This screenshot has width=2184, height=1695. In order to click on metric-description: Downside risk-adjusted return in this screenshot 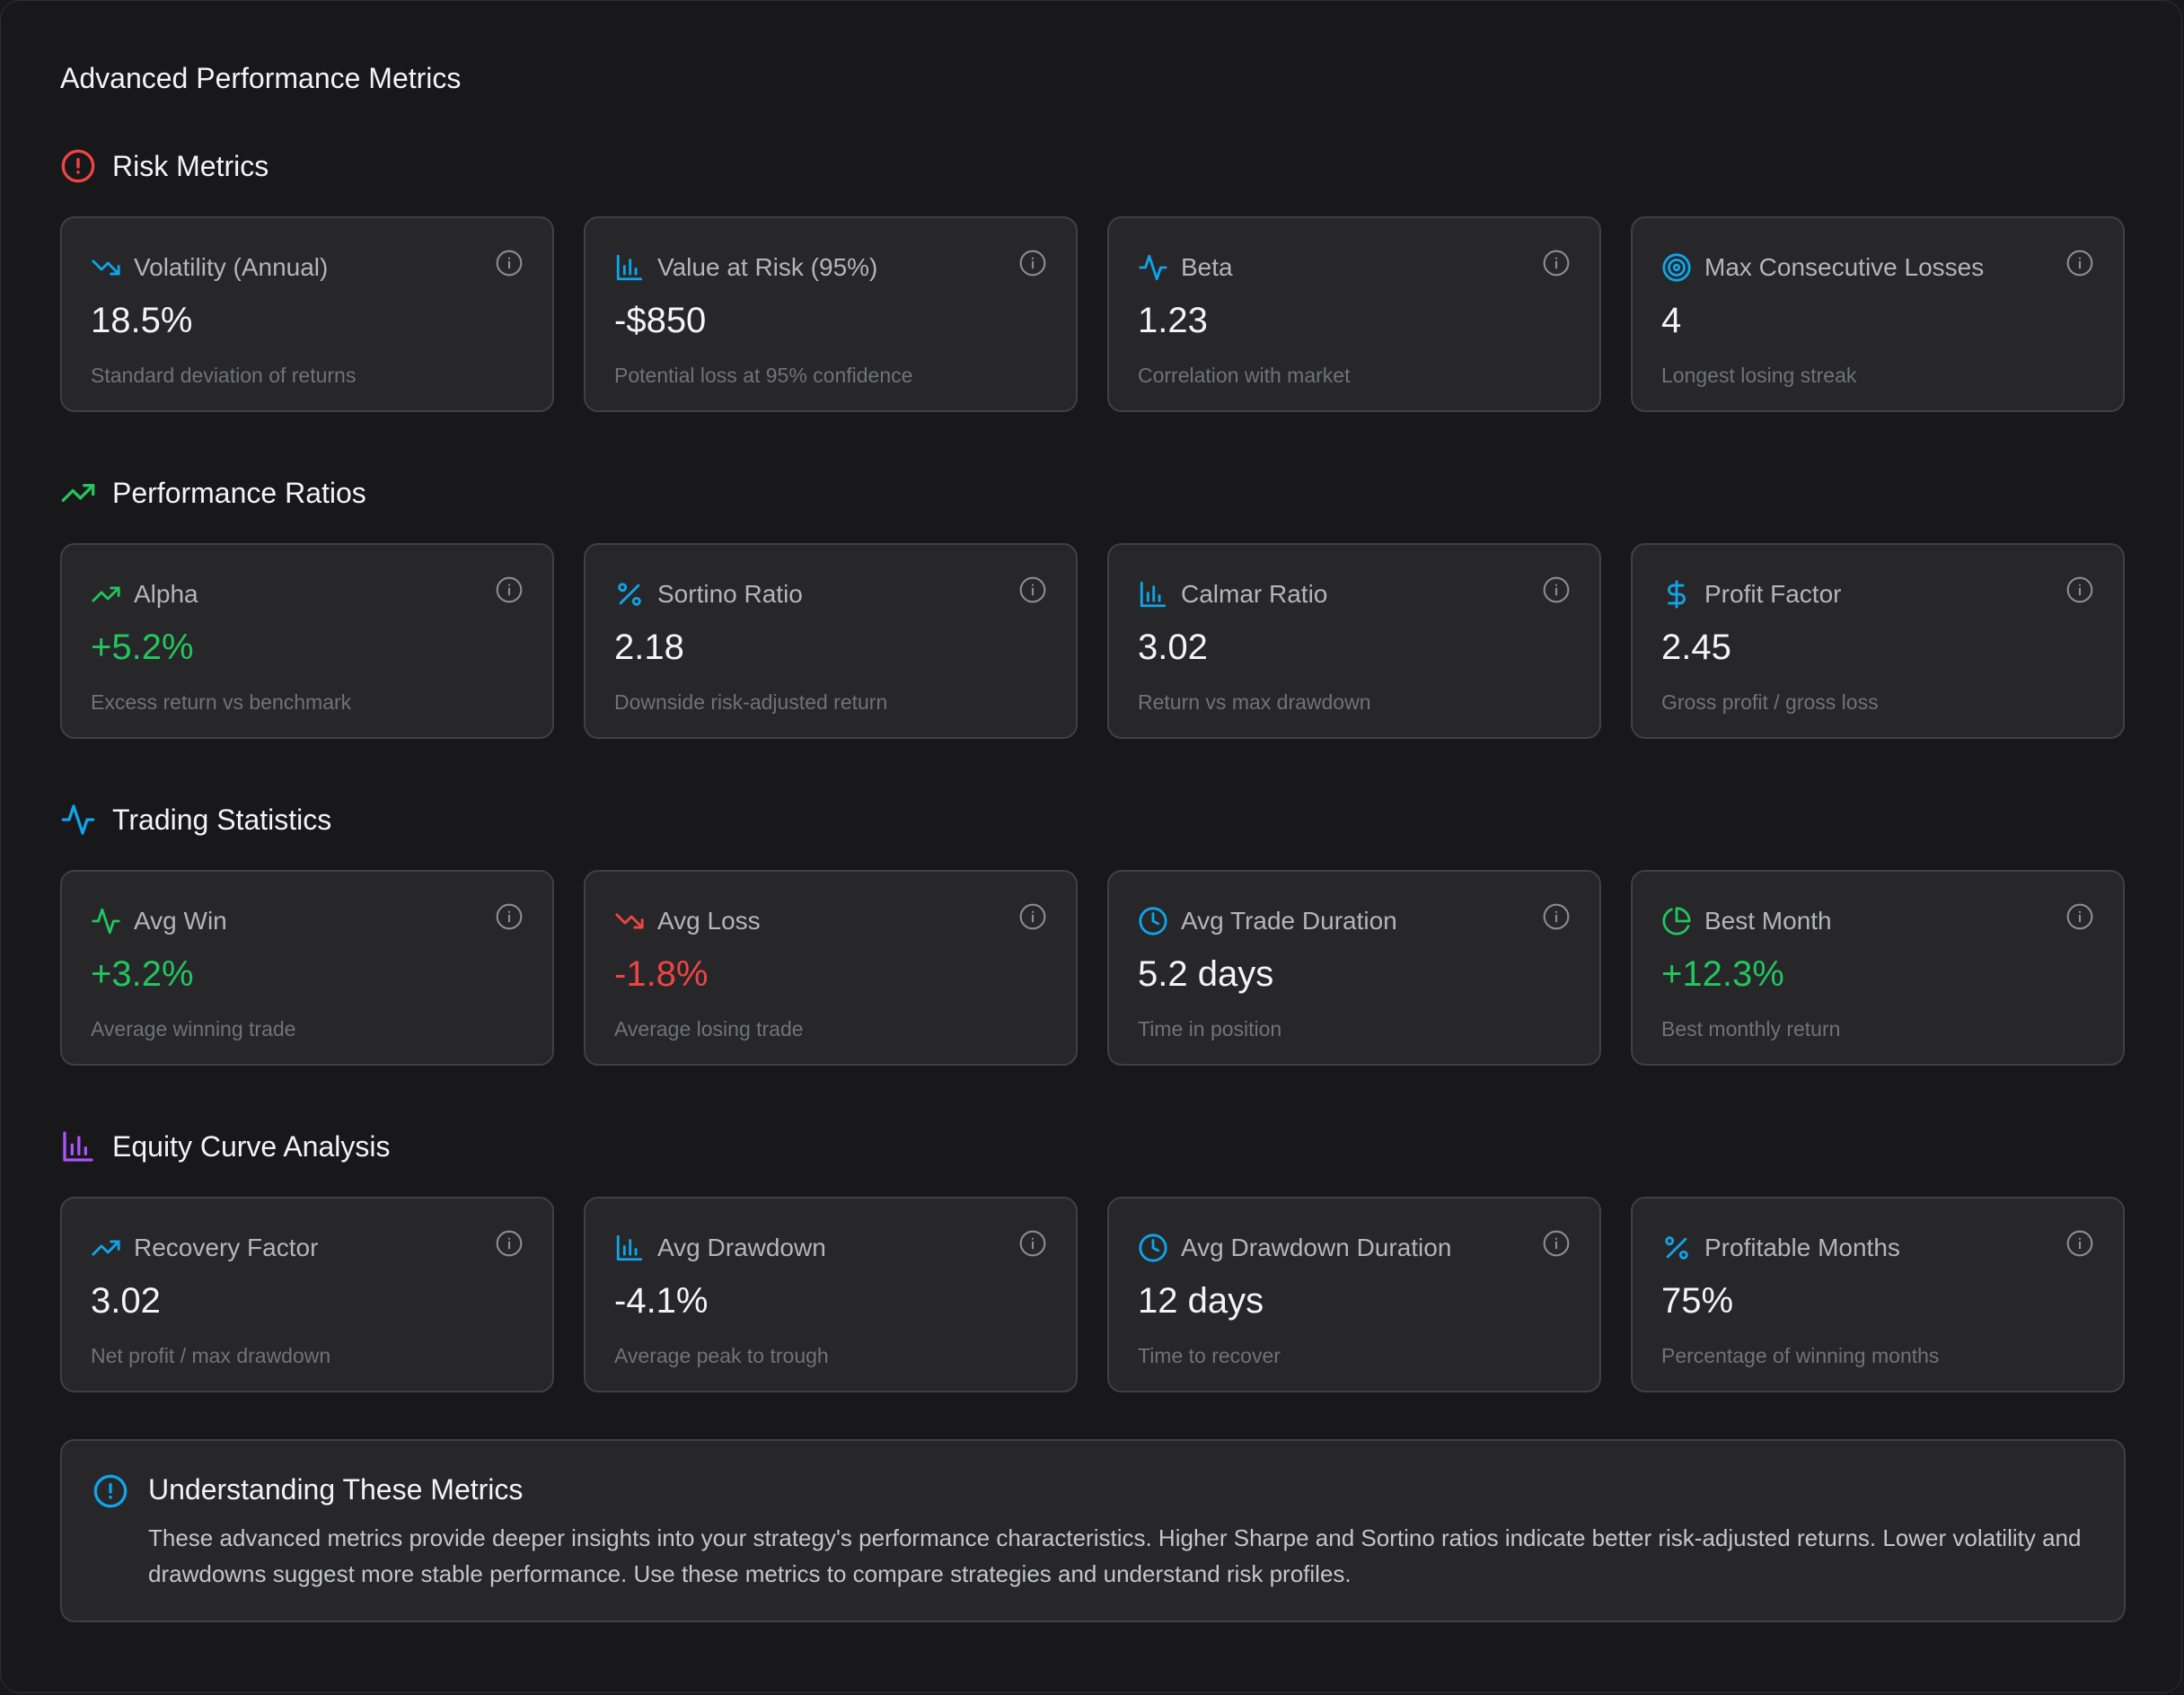, I will do `click(751, 702)`.